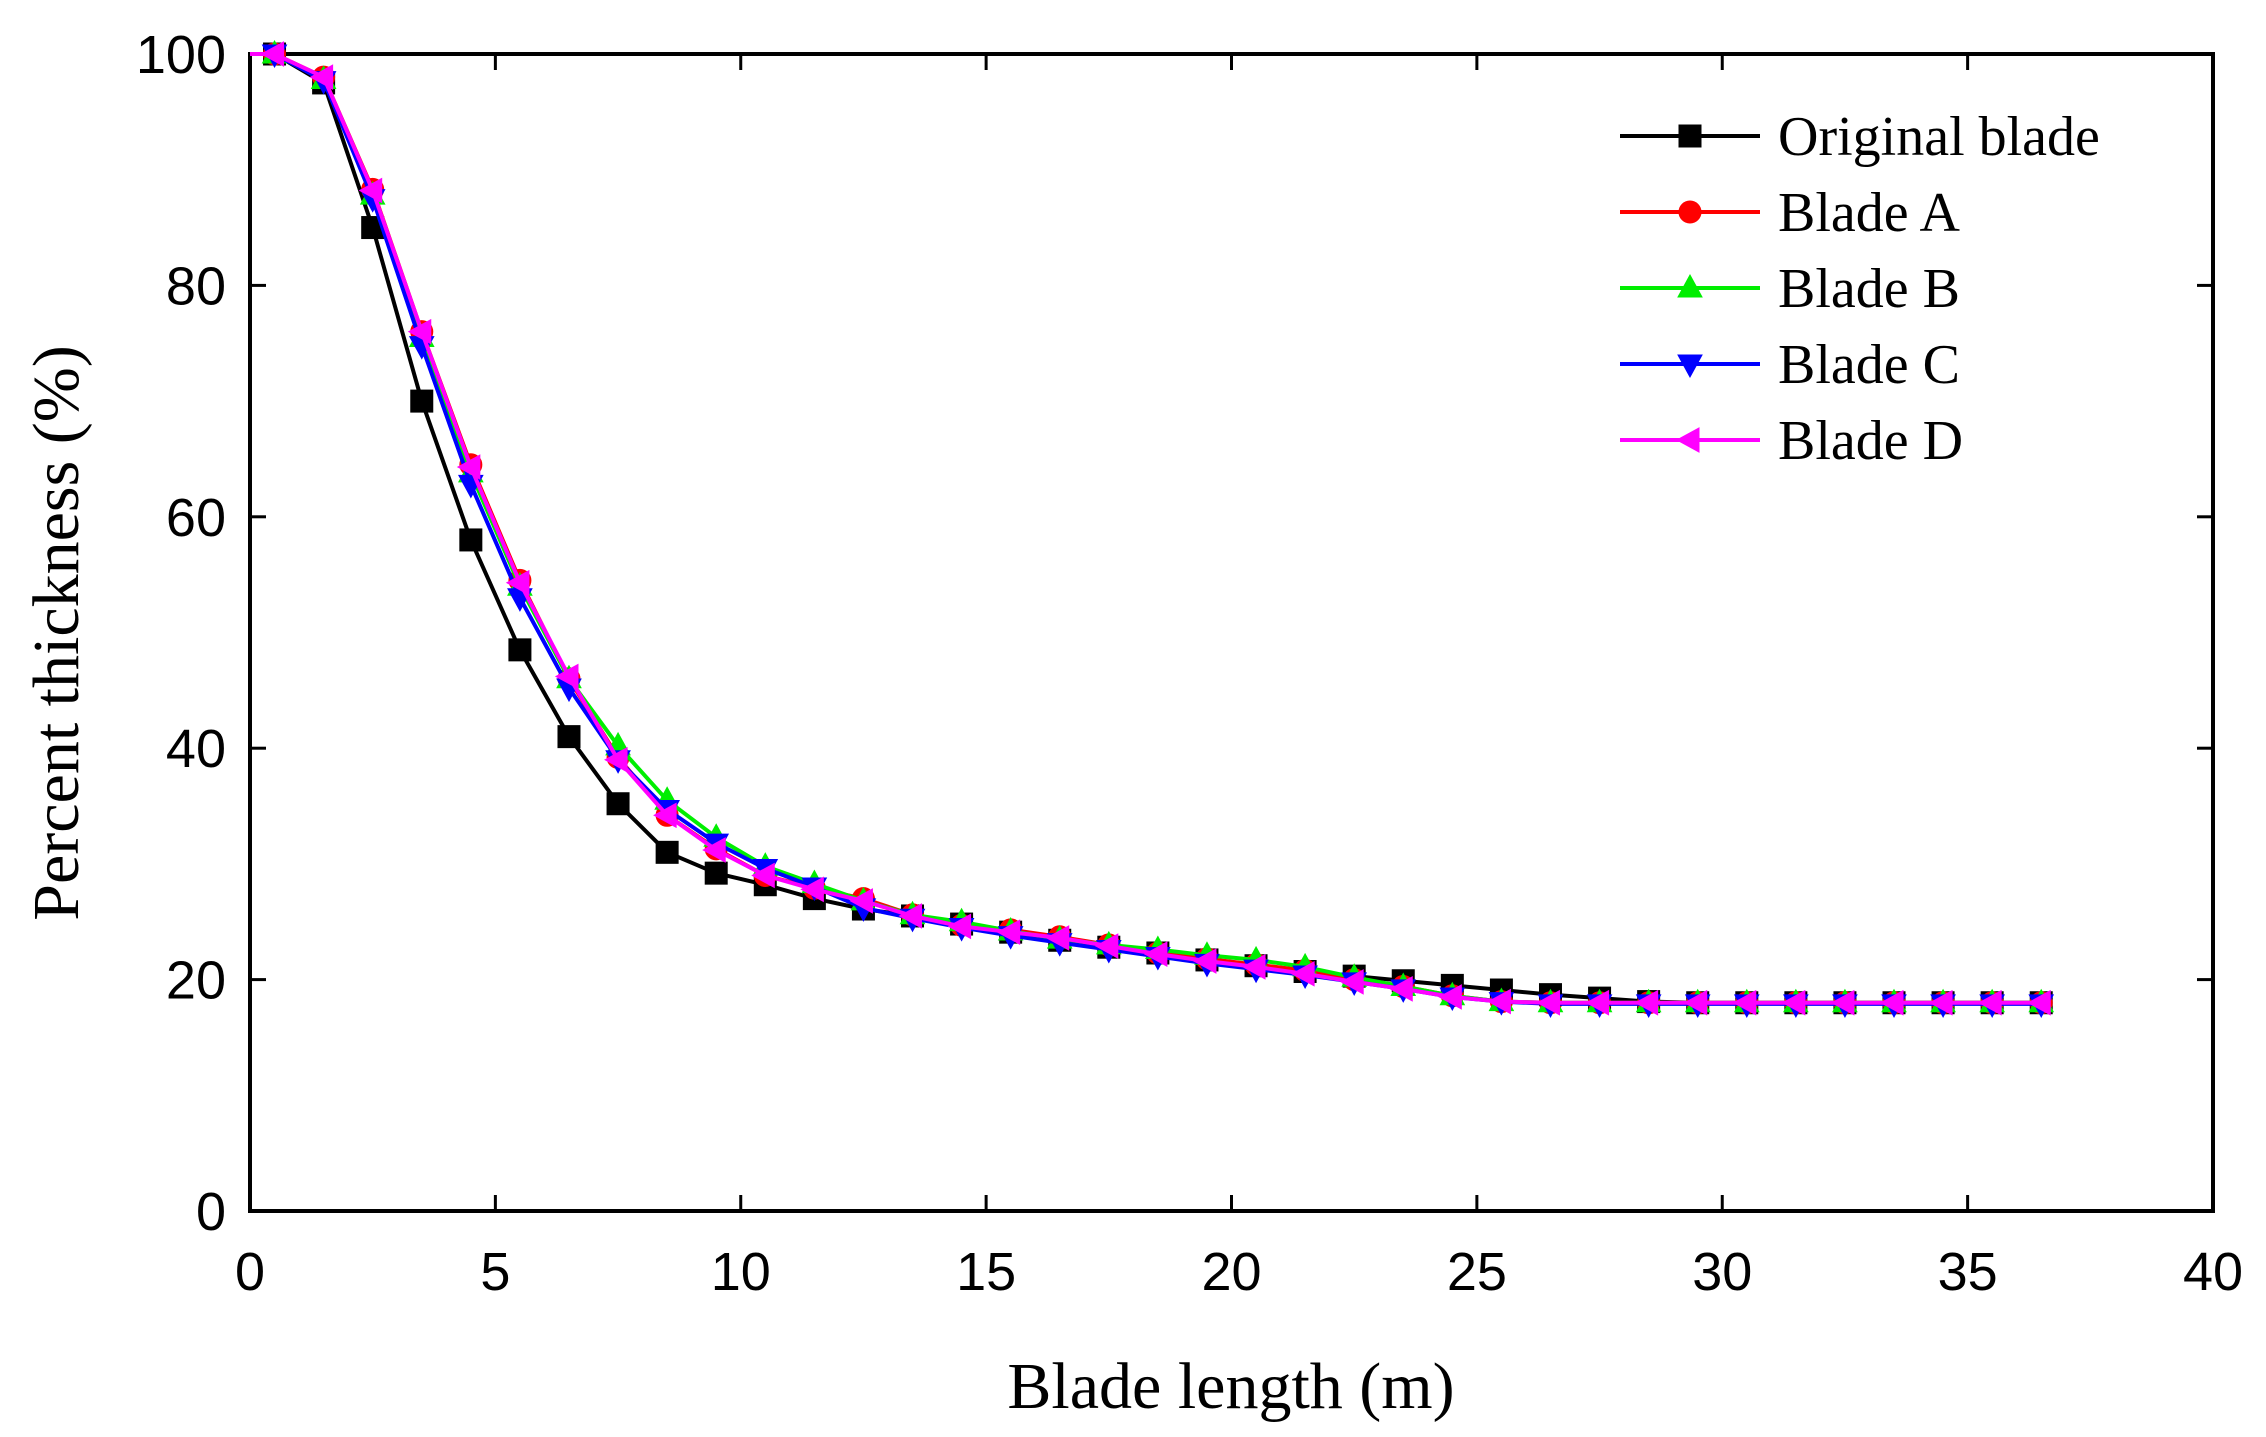 This screenshot has height=1437, width=2266. What do you see at coordinates (1722, 1272) in the screenshot?
I see `x-tick-label: 30` at bounding box center [1722, 1272].